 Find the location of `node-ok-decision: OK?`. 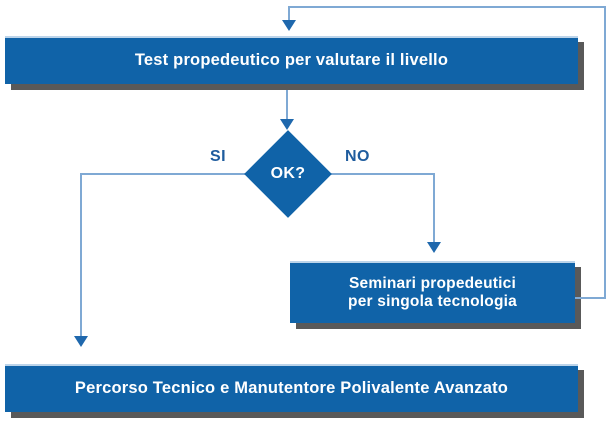

node-ok-decision: OK? is located at coordinates (288, 174).